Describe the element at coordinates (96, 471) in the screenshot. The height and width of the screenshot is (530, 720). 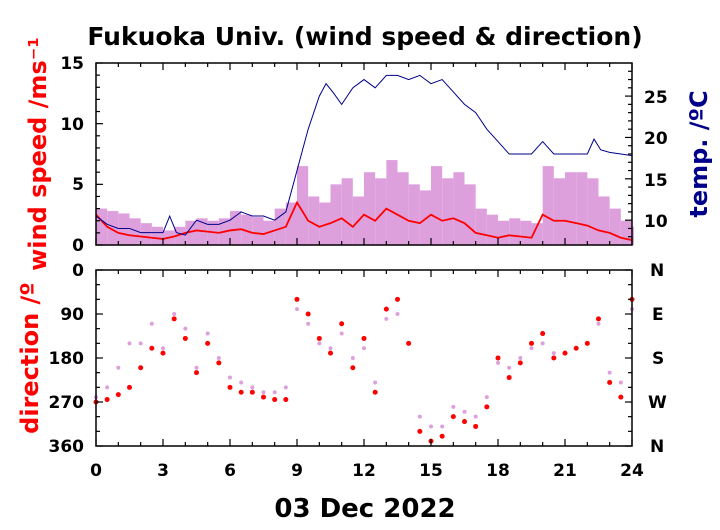
I see `x-tick-label: 0` at that location.